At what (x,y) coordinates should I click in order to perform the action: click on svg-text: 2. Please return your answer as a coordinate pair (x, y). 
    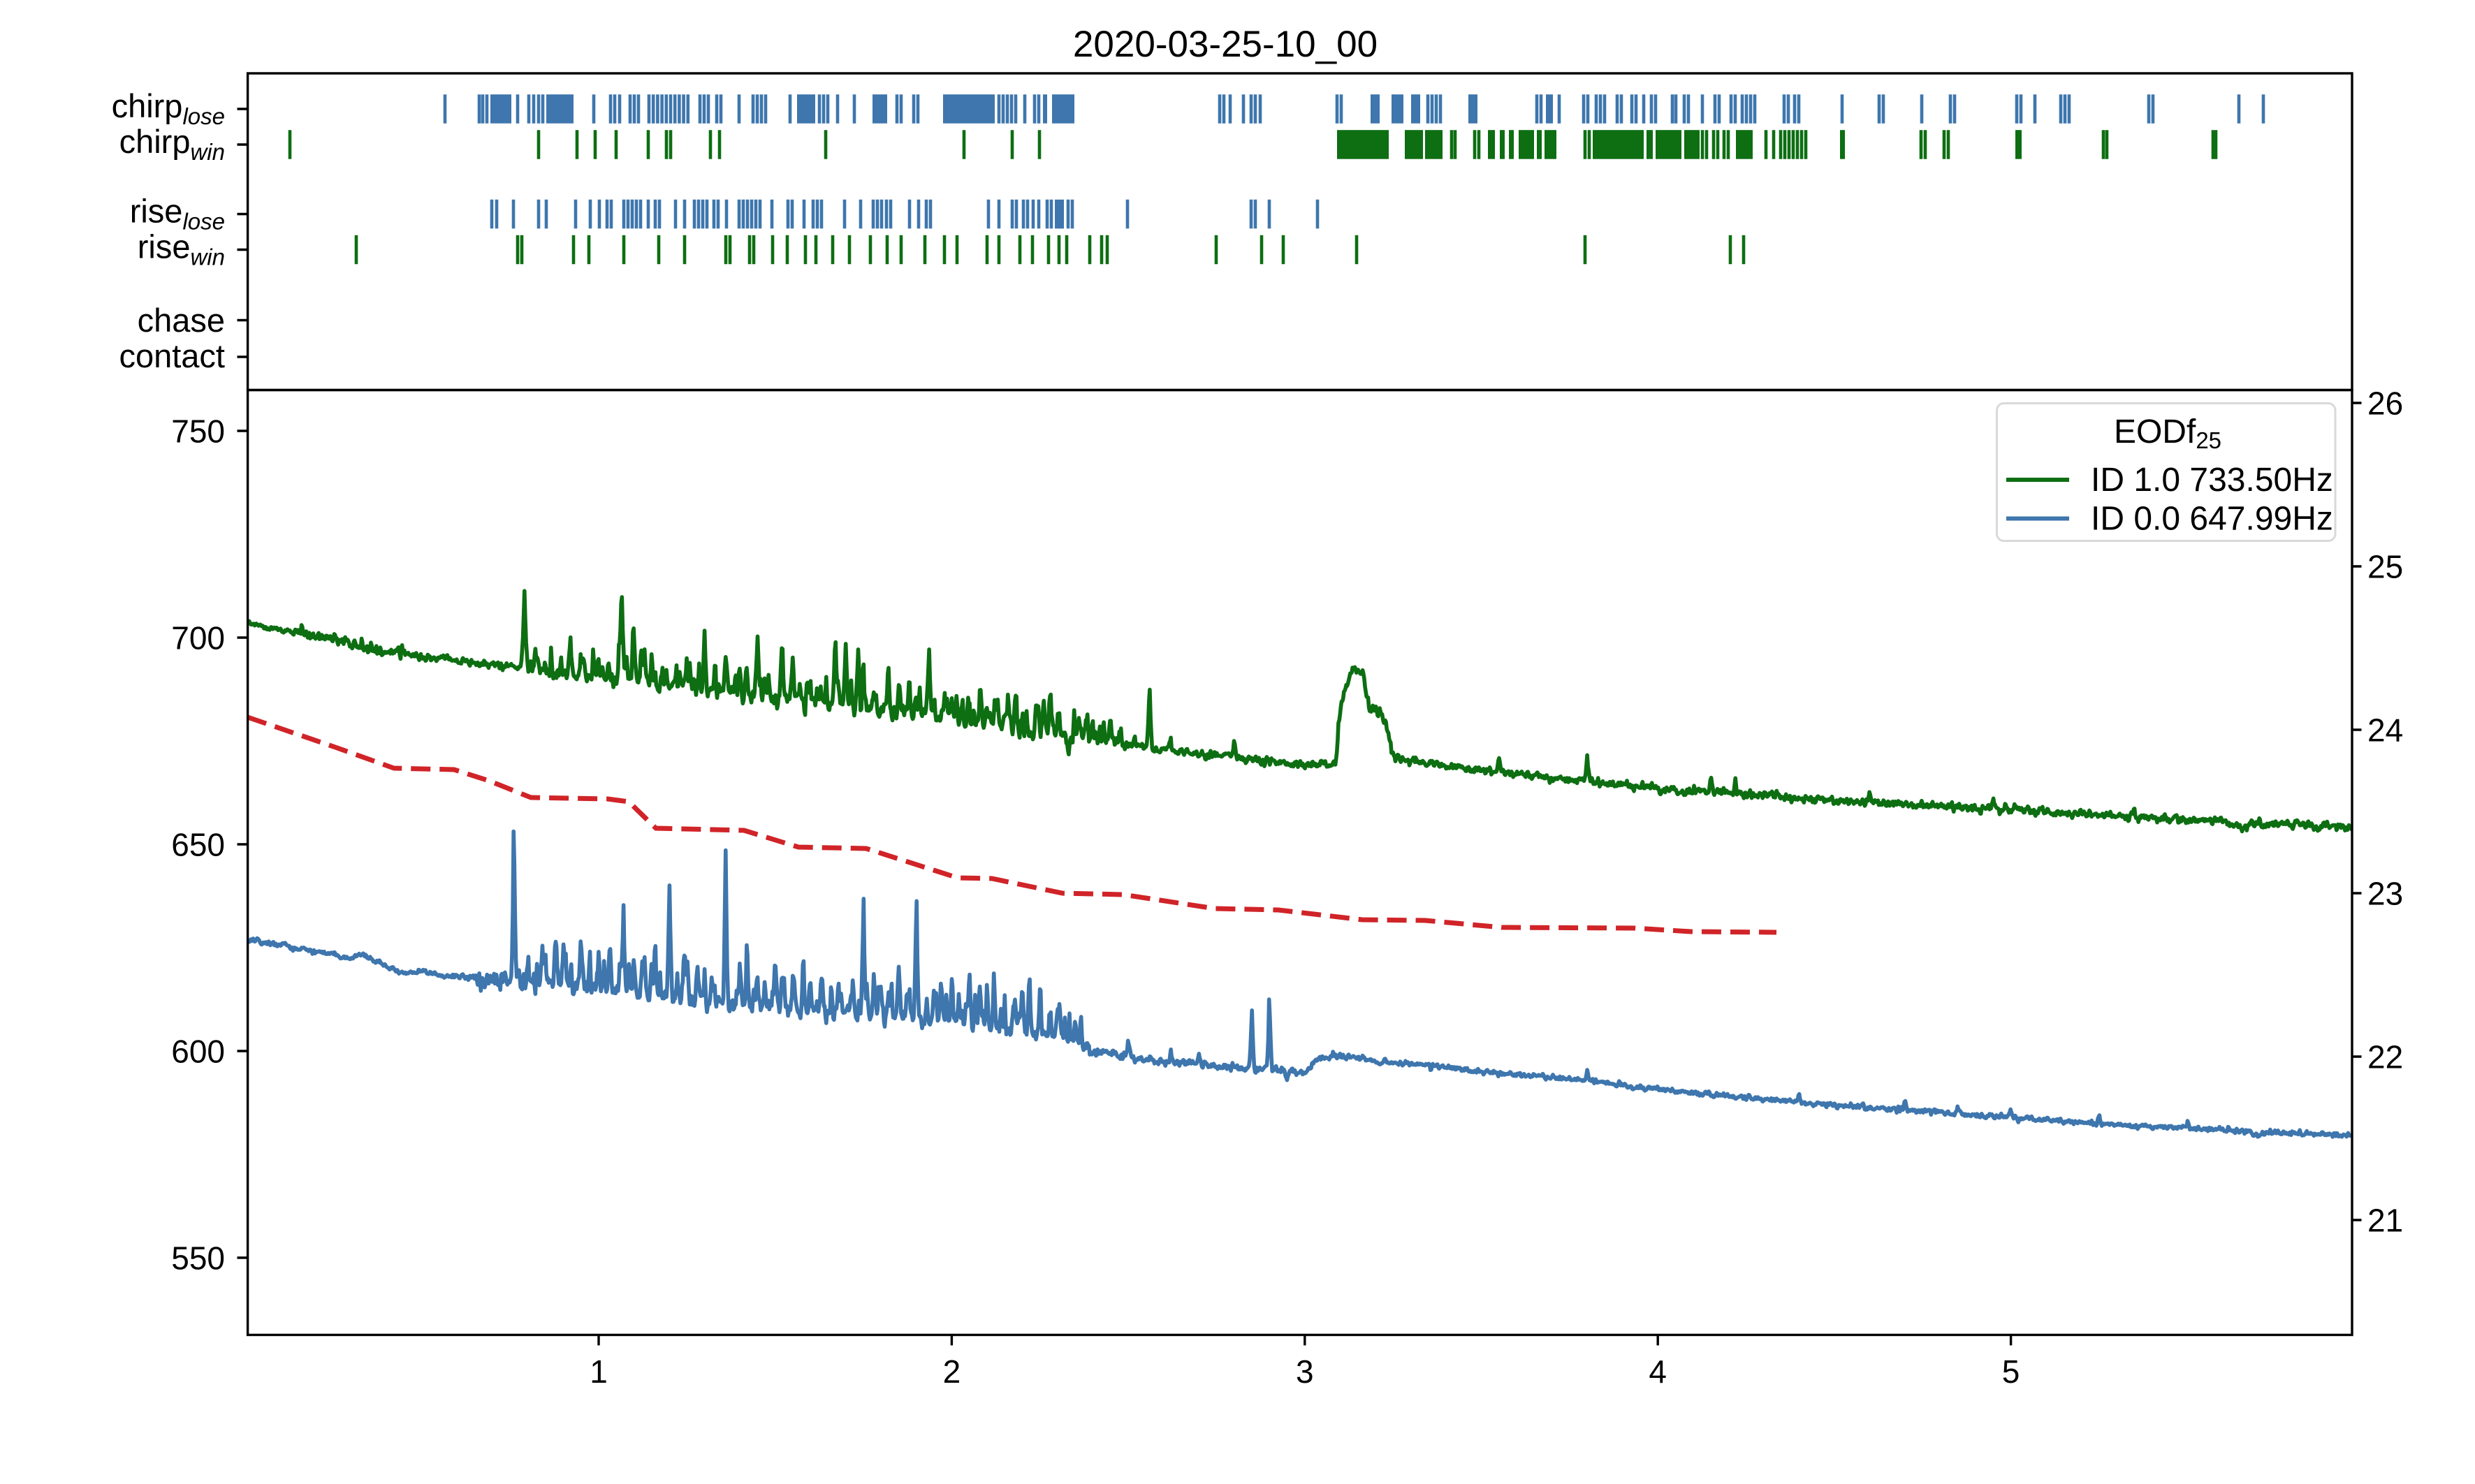
    Looking at the image, I should click on (952, 1371).